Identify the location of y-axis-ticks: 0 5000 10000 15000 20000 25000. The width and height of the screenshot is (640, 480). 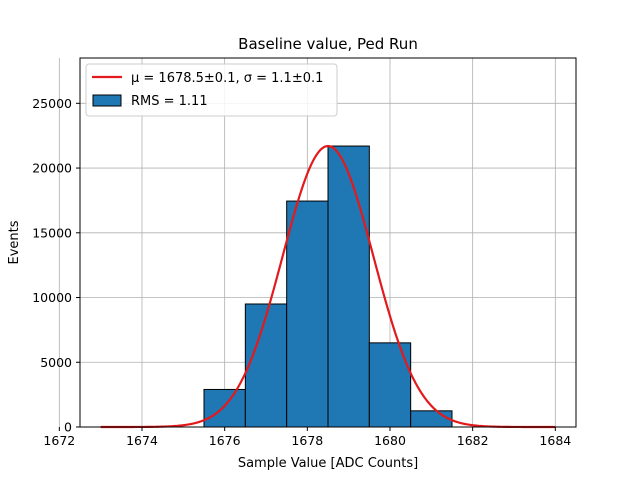
(56, 265).